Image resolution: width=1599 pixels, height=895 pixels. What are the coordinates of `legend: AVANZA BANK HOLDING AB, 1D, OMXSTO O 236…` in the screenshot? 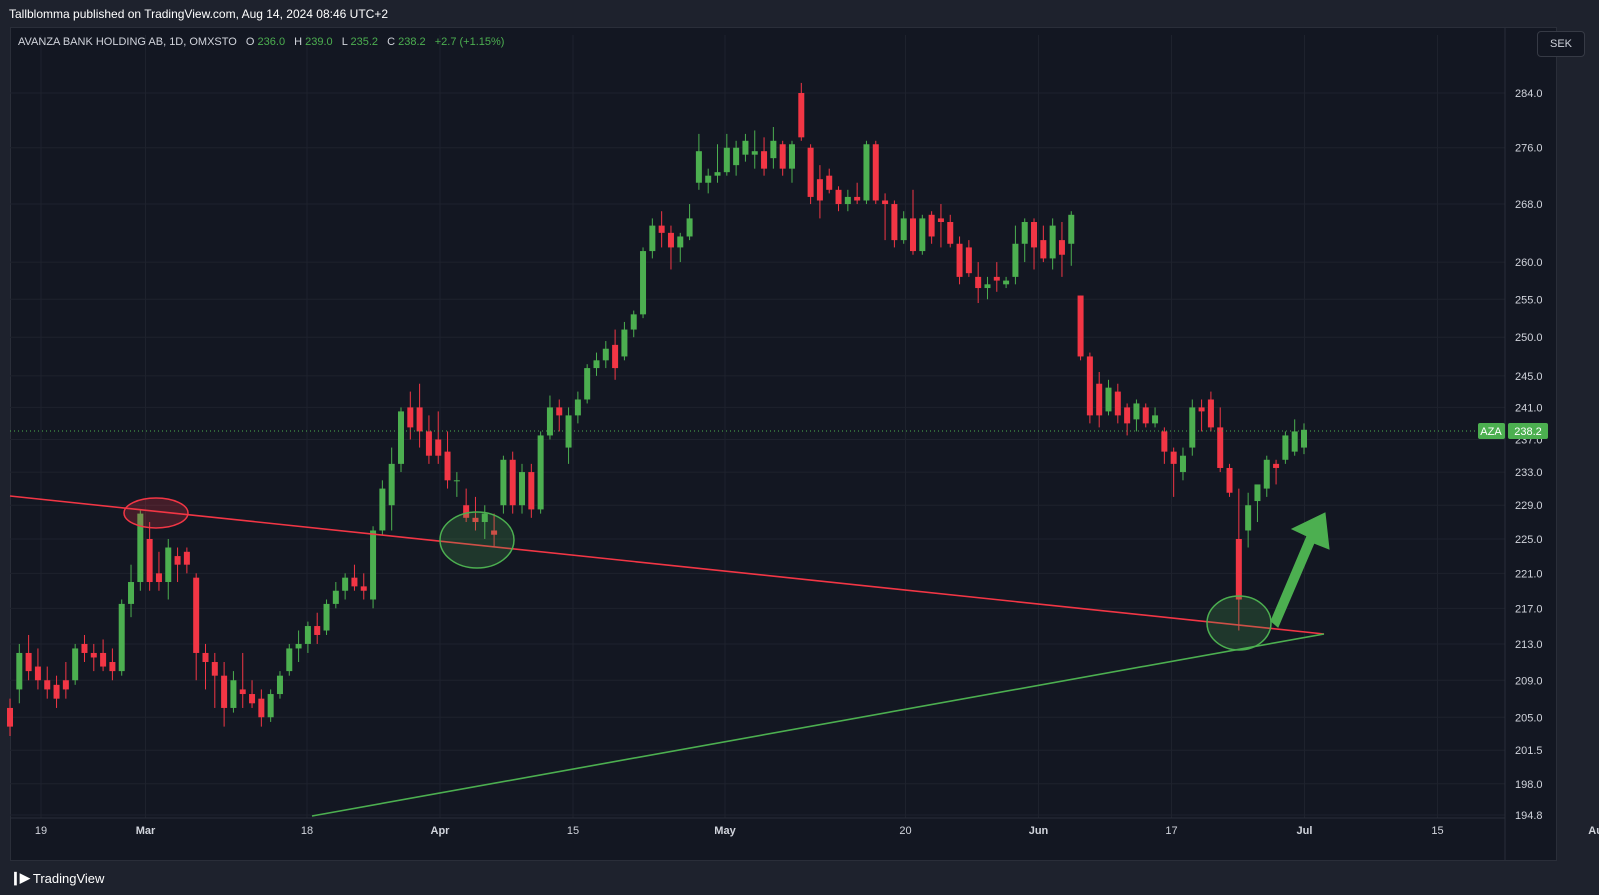 It's located at (261, 42).